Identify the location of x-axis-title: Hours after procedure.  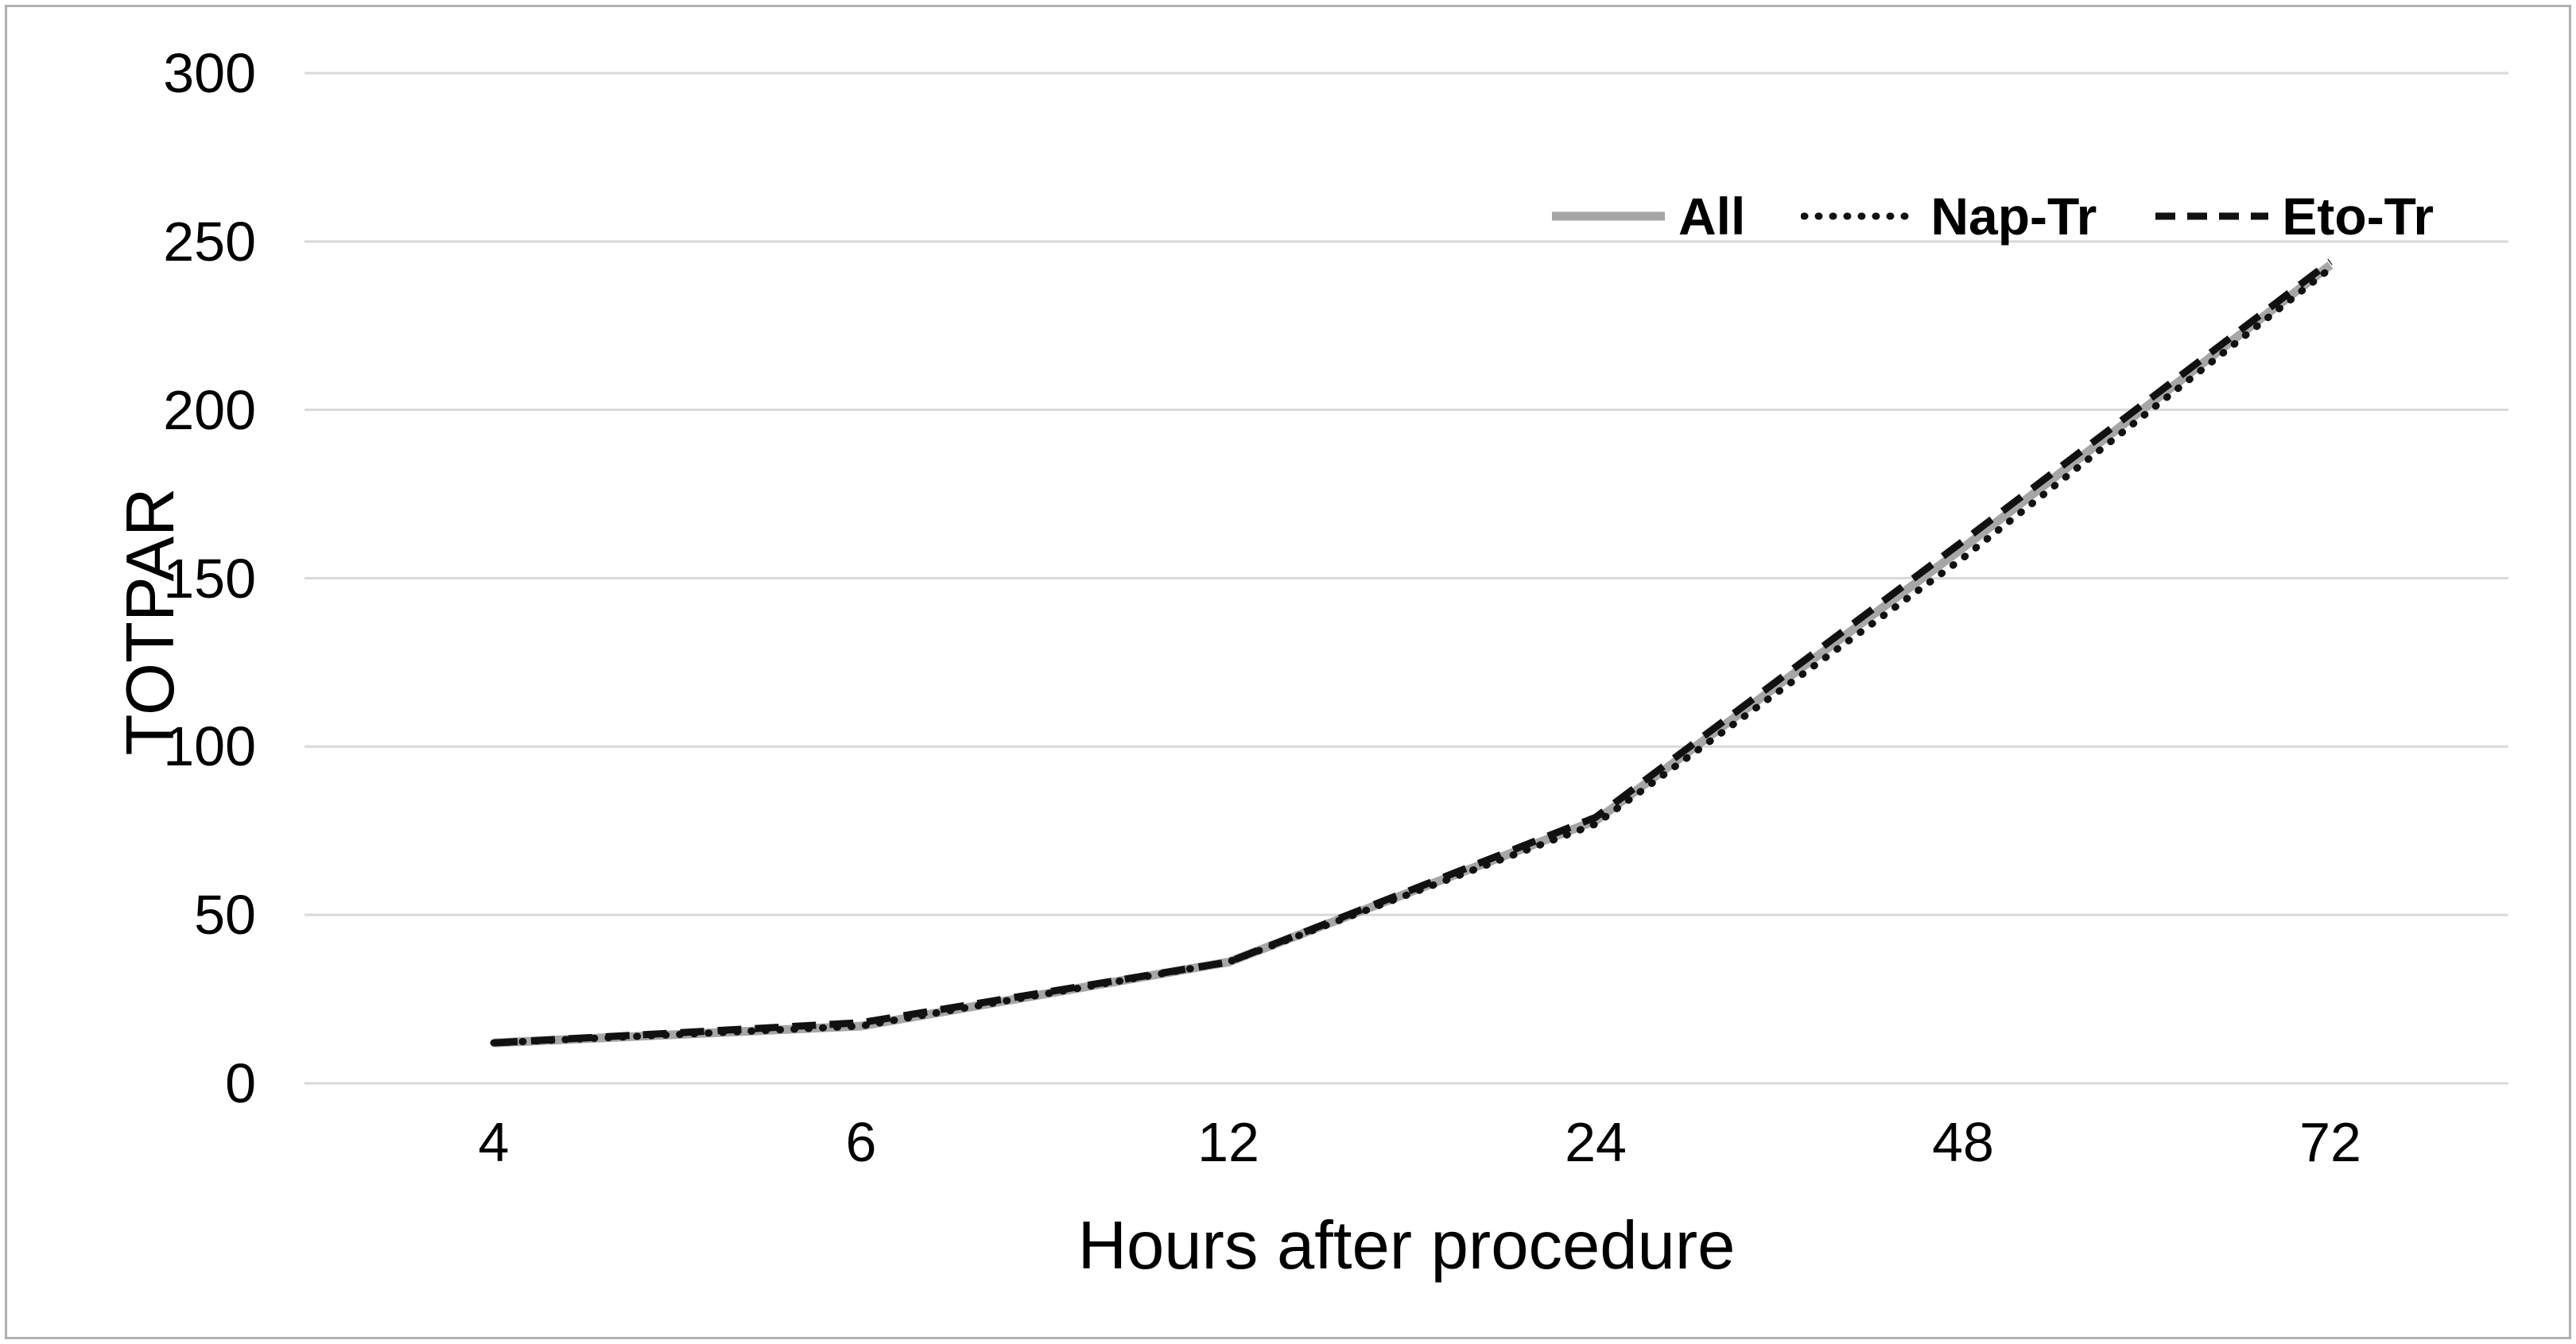
(1407, 1246).